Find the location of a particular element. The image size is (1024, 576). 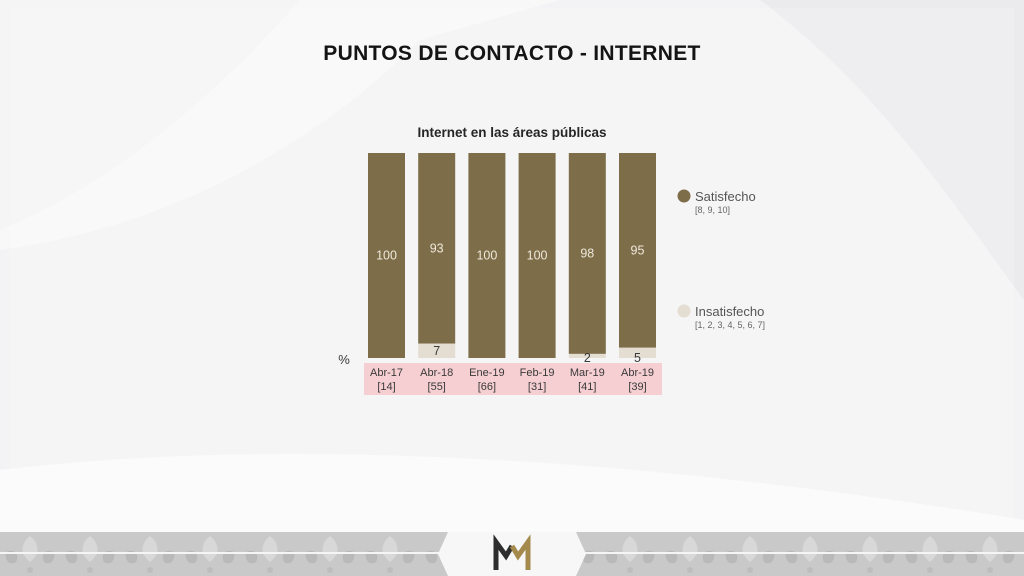

value-label-satisfecho-Abr-17: 100 is located at coordinates (386, 256).